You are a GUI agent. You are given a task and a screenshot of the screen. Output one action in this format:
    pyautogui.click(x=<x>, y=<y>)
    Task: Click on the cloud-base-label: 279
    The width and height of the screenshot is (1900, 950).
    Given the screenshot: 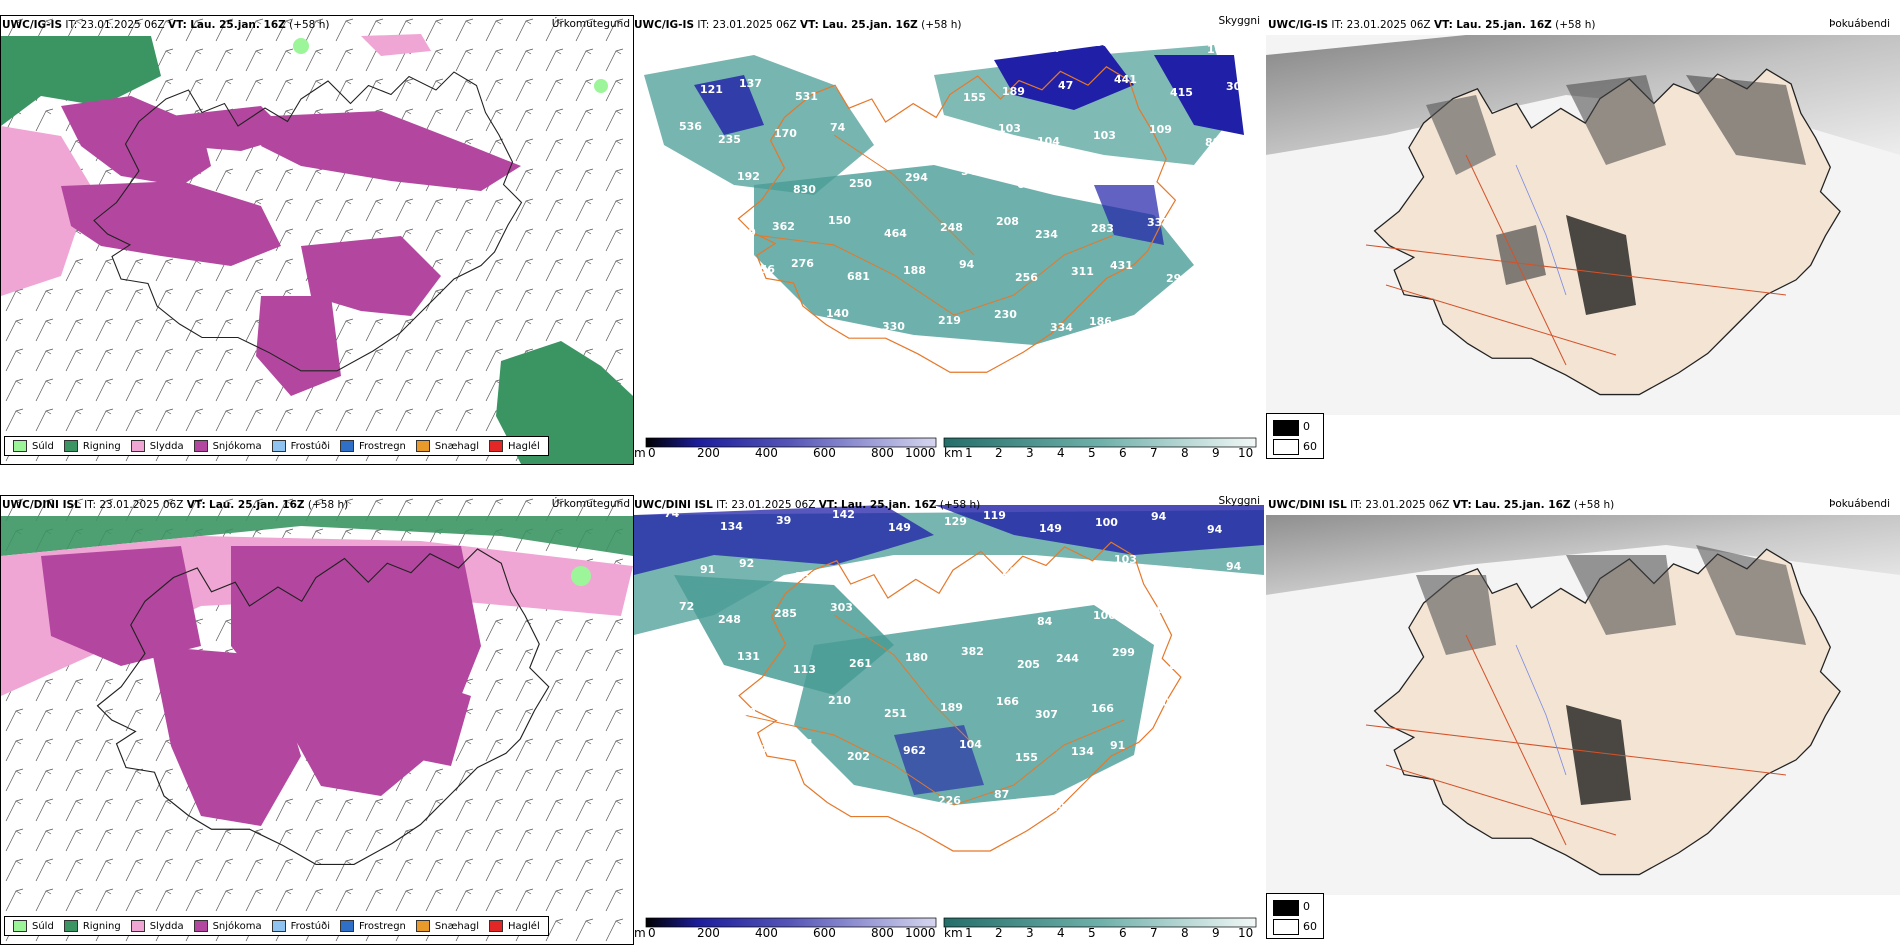 What is the action you would take?
    pyautogui.click(x=688, y=699)
    